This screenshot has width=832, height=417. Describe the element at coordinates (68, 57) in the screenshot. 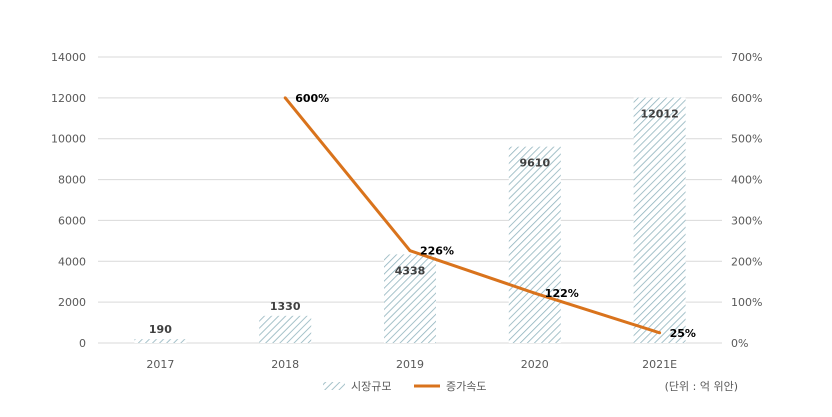

I see `y-left-tick-label: 14000` at that location.